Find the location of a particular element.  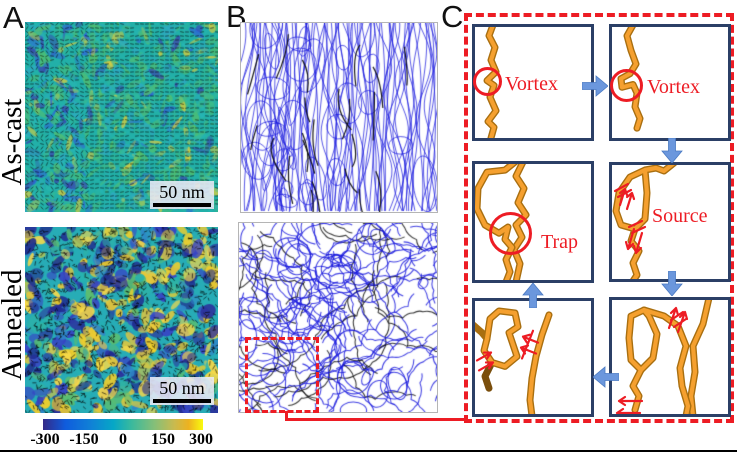

trap-label: Trap is located at coordinates (560, 242).